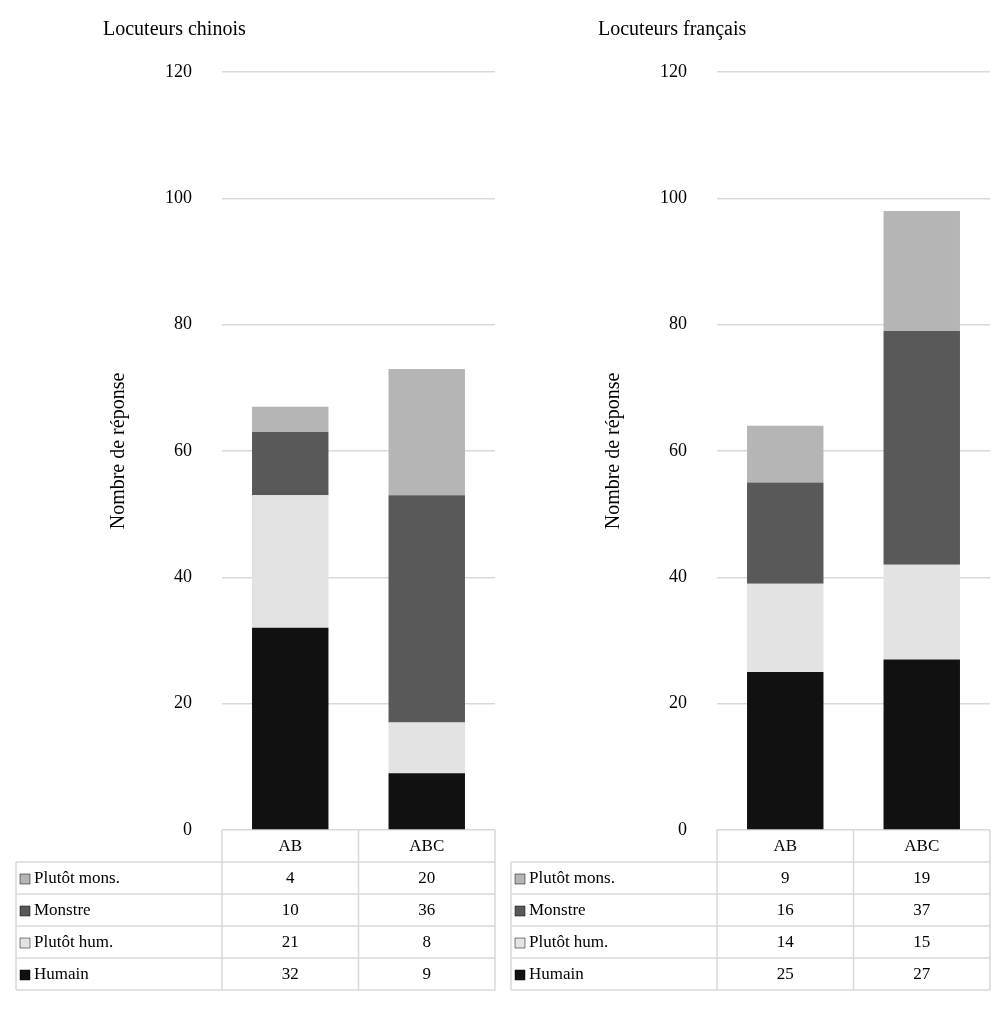 This screenshot has width=1006, height=1021. I want to click on data-label: 21, so click(290, 942).